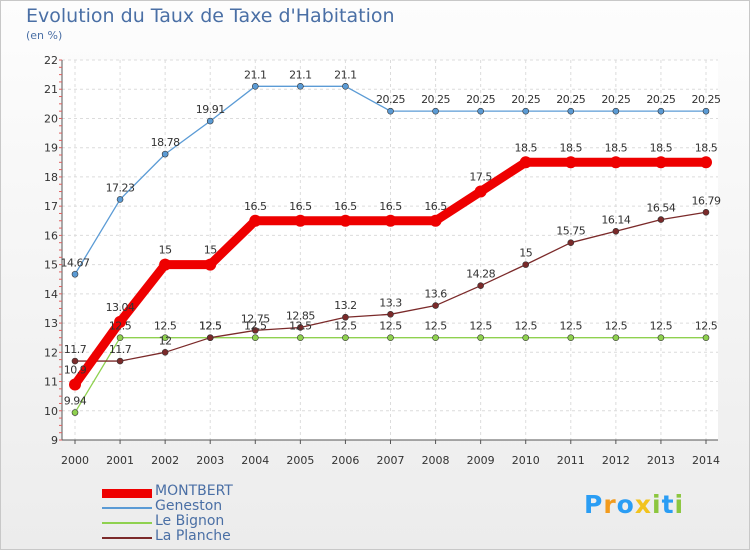  Describe the element at coordinates (252, 506) in the screenshot. I see `legend-item-geneston: Geneston` at that location.